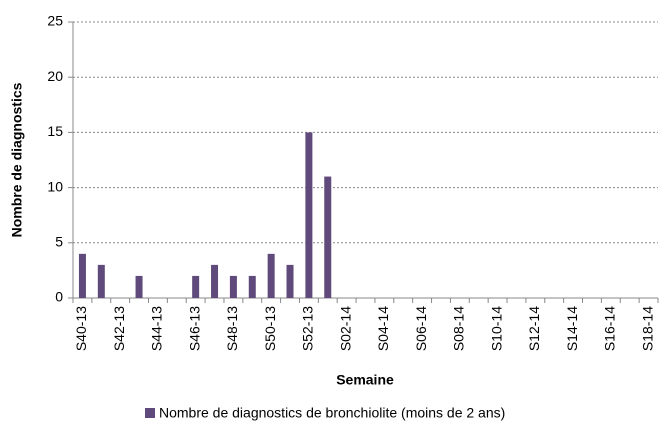 Image resolution: width=661 pixels, height=426 pixels. Describe the element at coordinates (383, 328) in the screenshot. I see `x-tick-label: S04-14` at that location.